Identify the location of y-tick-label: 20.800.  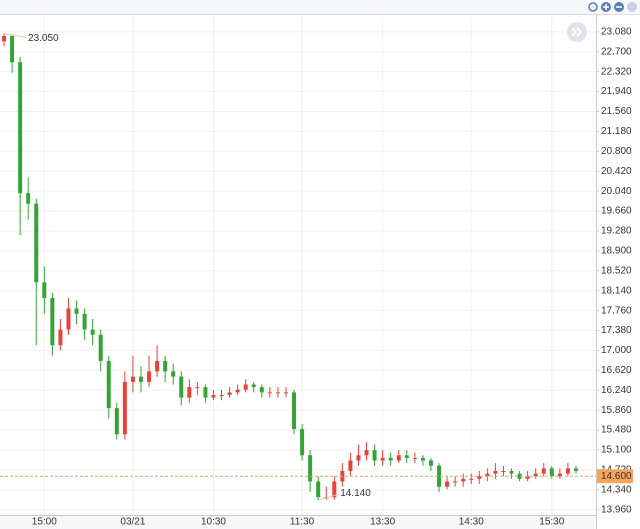
(616, 151).